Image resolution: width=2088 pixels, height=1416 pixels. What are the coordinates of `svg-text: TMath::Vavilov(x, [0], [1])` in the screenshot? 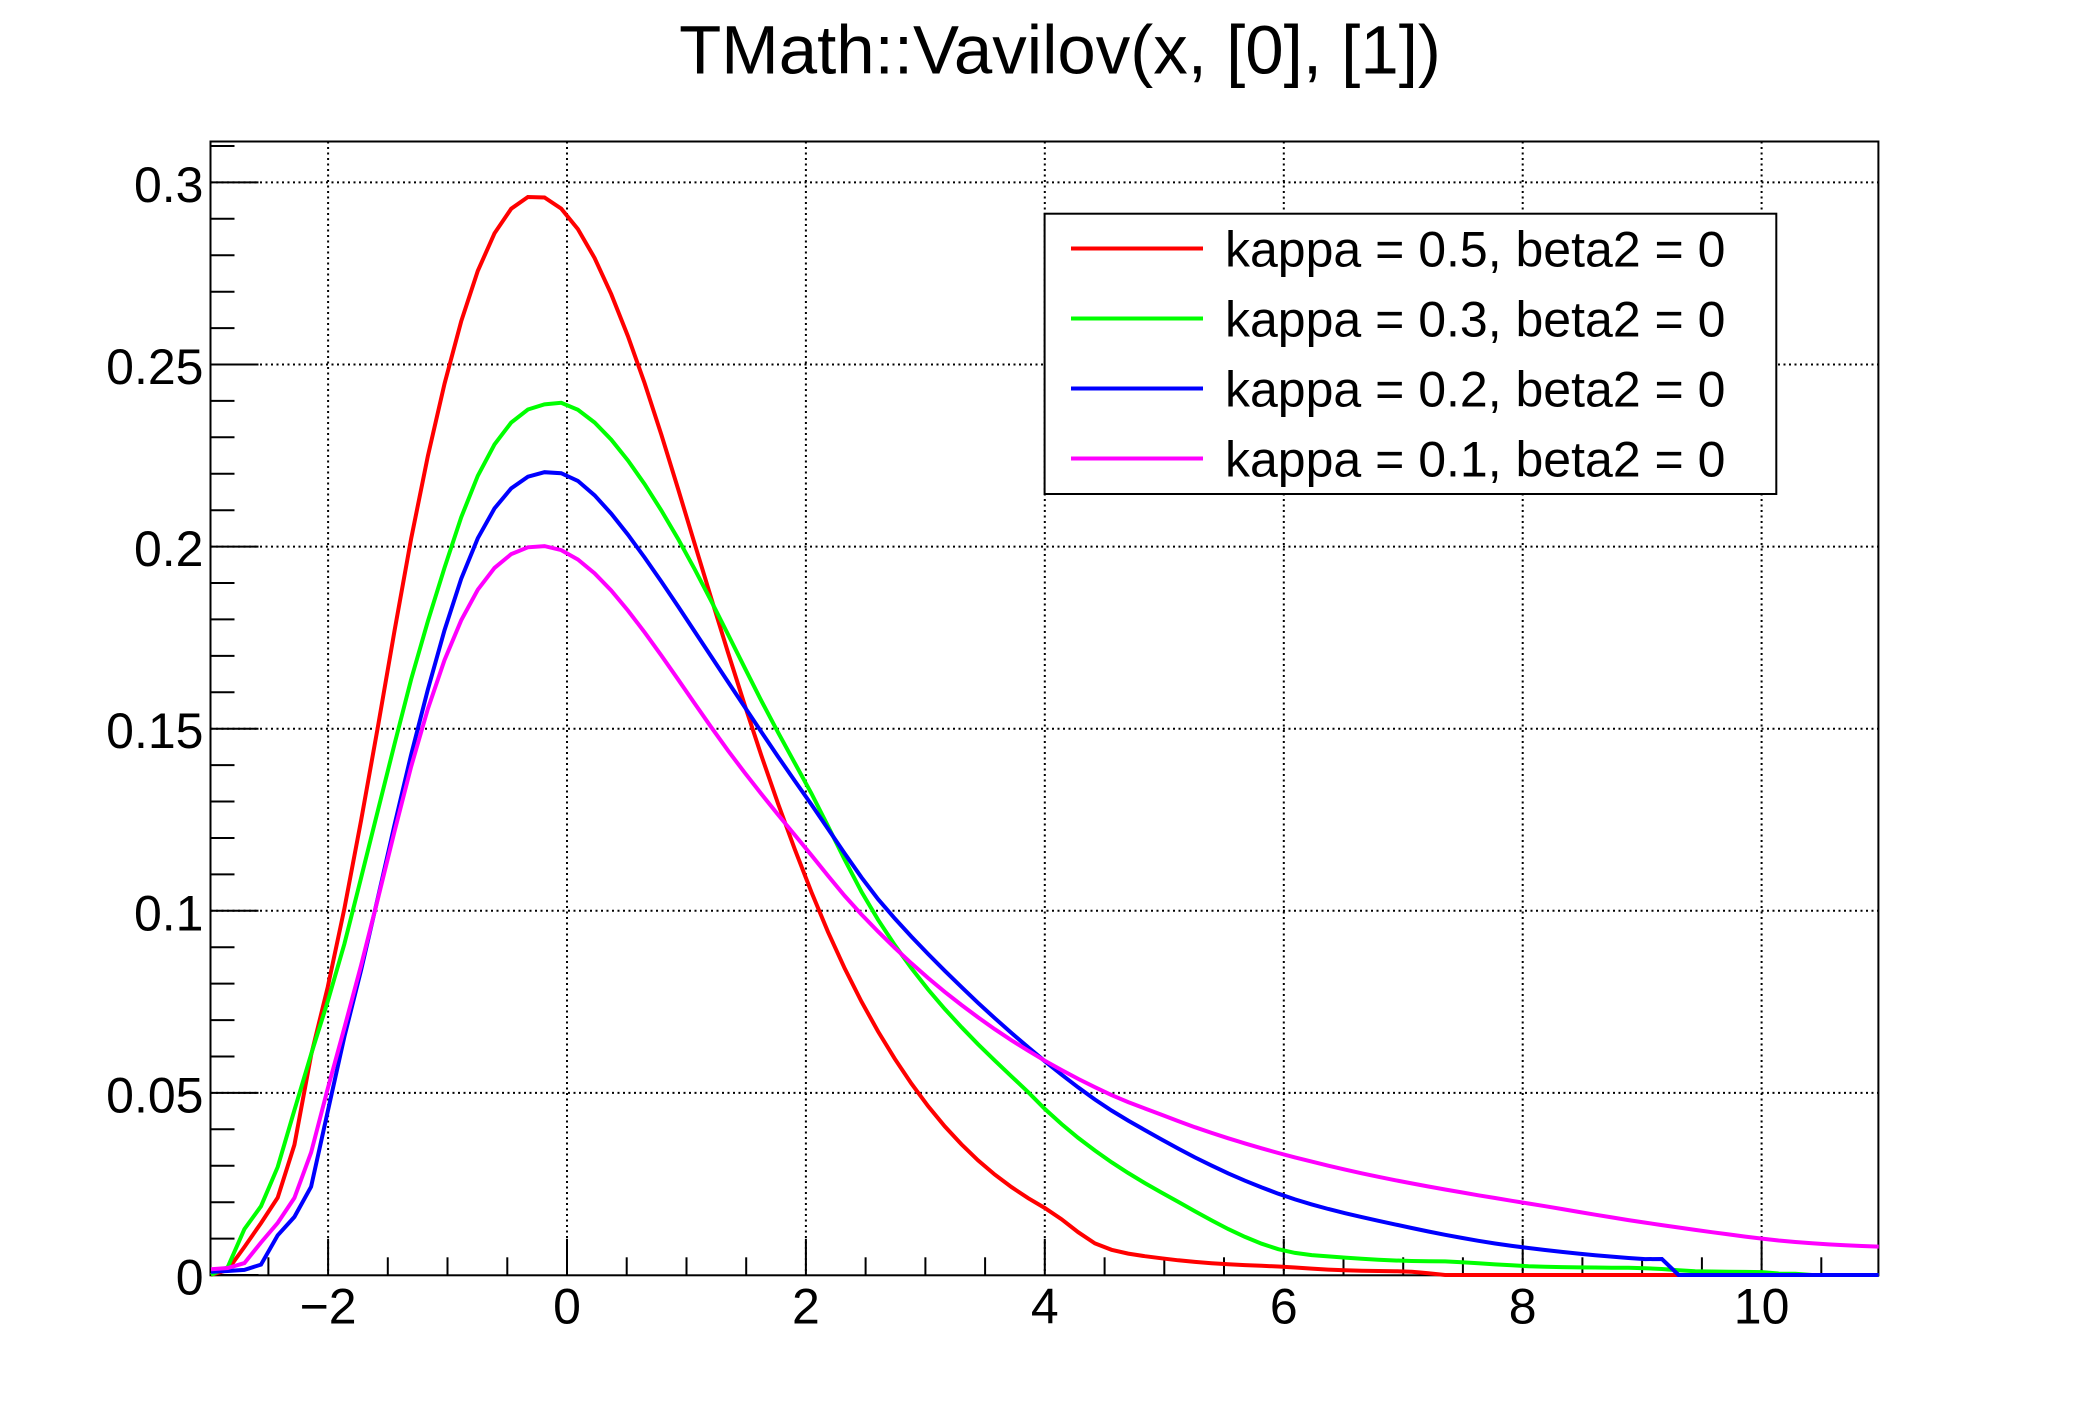 It's located at (1060, 50).